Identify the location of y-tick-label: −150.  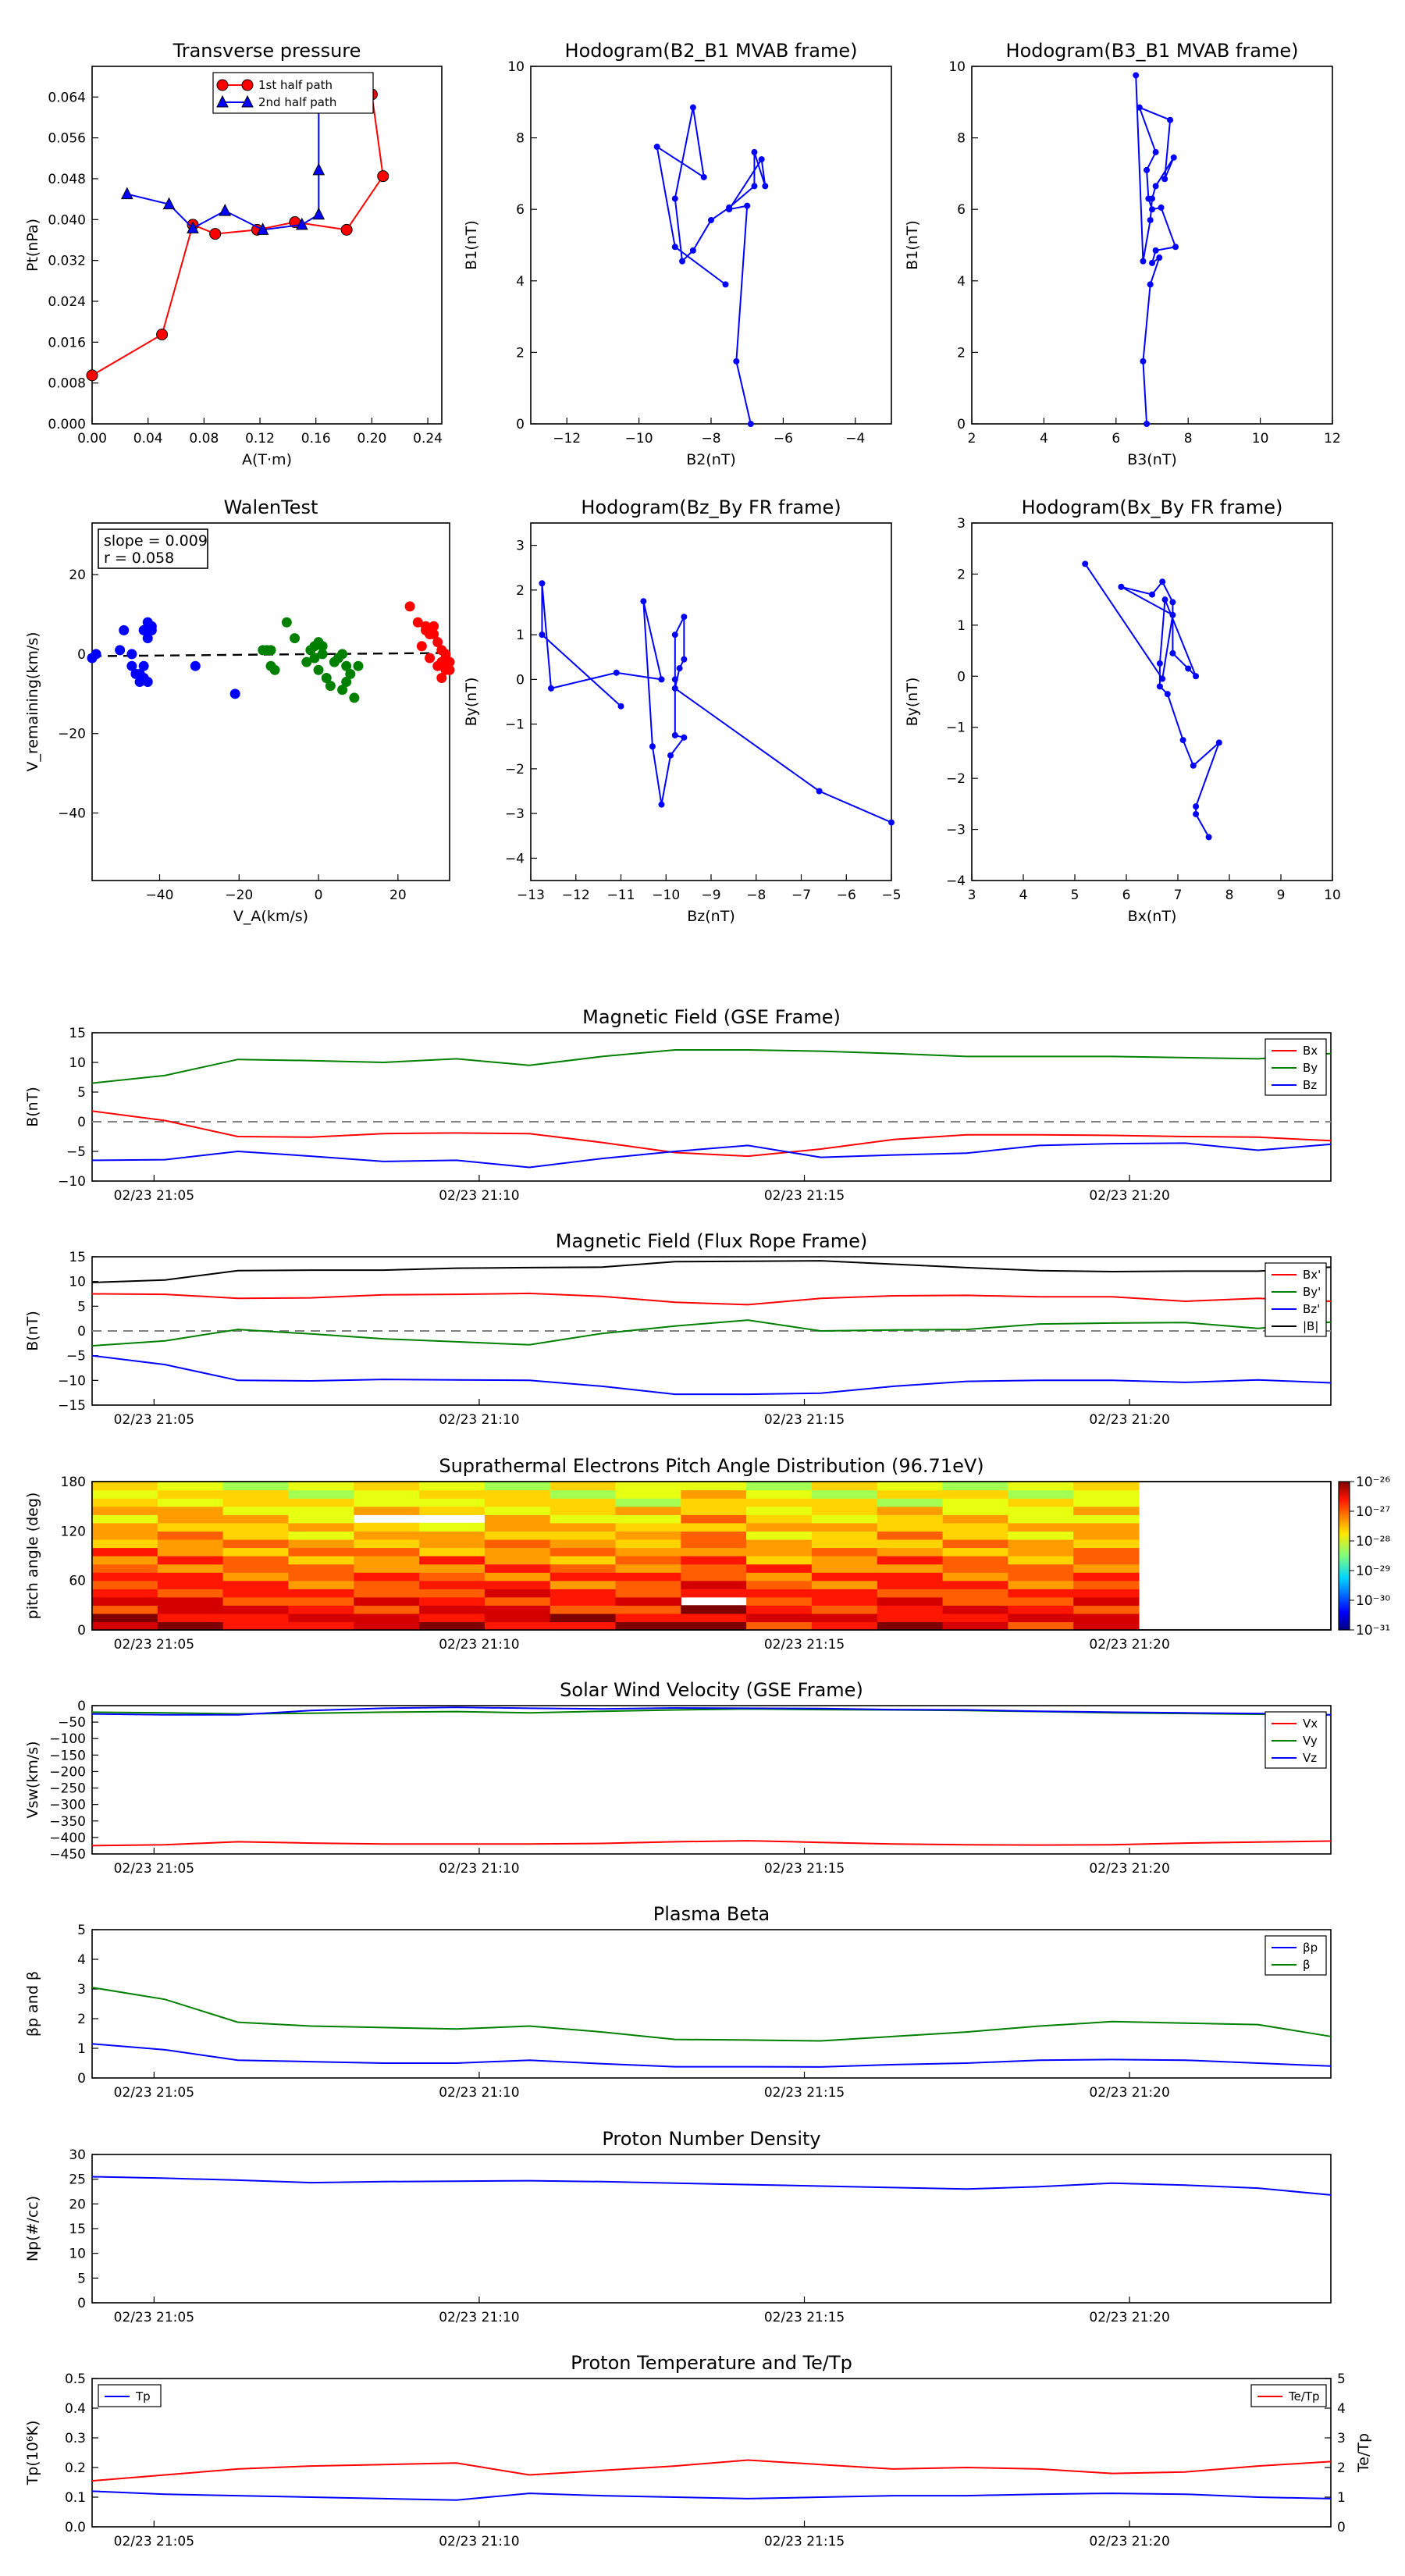
(68, 1756).